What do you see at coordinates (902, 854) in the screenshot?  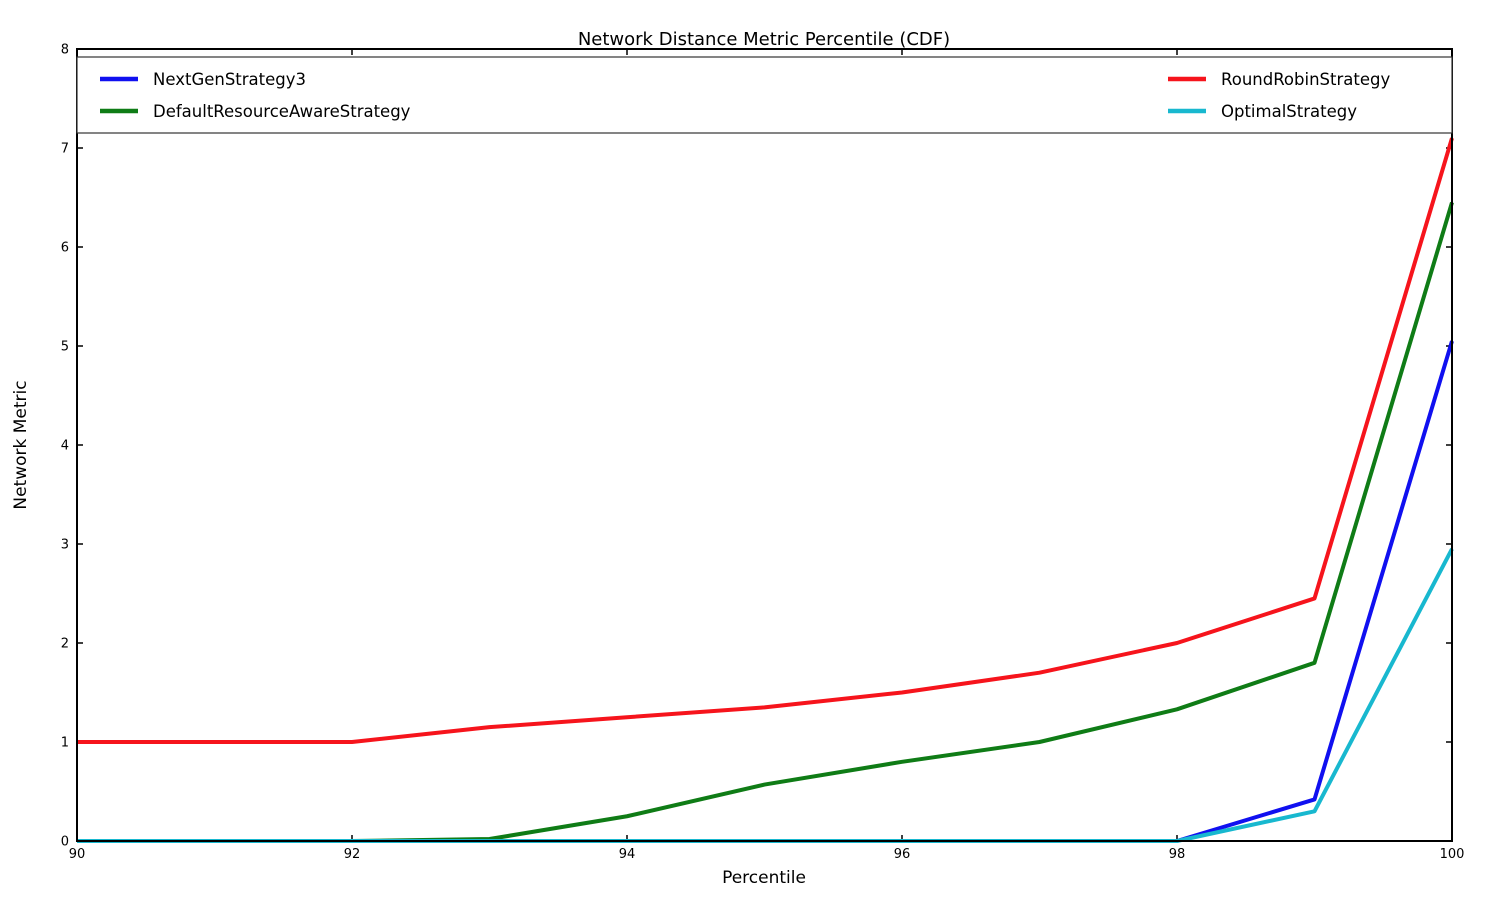 I see `x-tick-label: 96` at bounding box center [902, 854].